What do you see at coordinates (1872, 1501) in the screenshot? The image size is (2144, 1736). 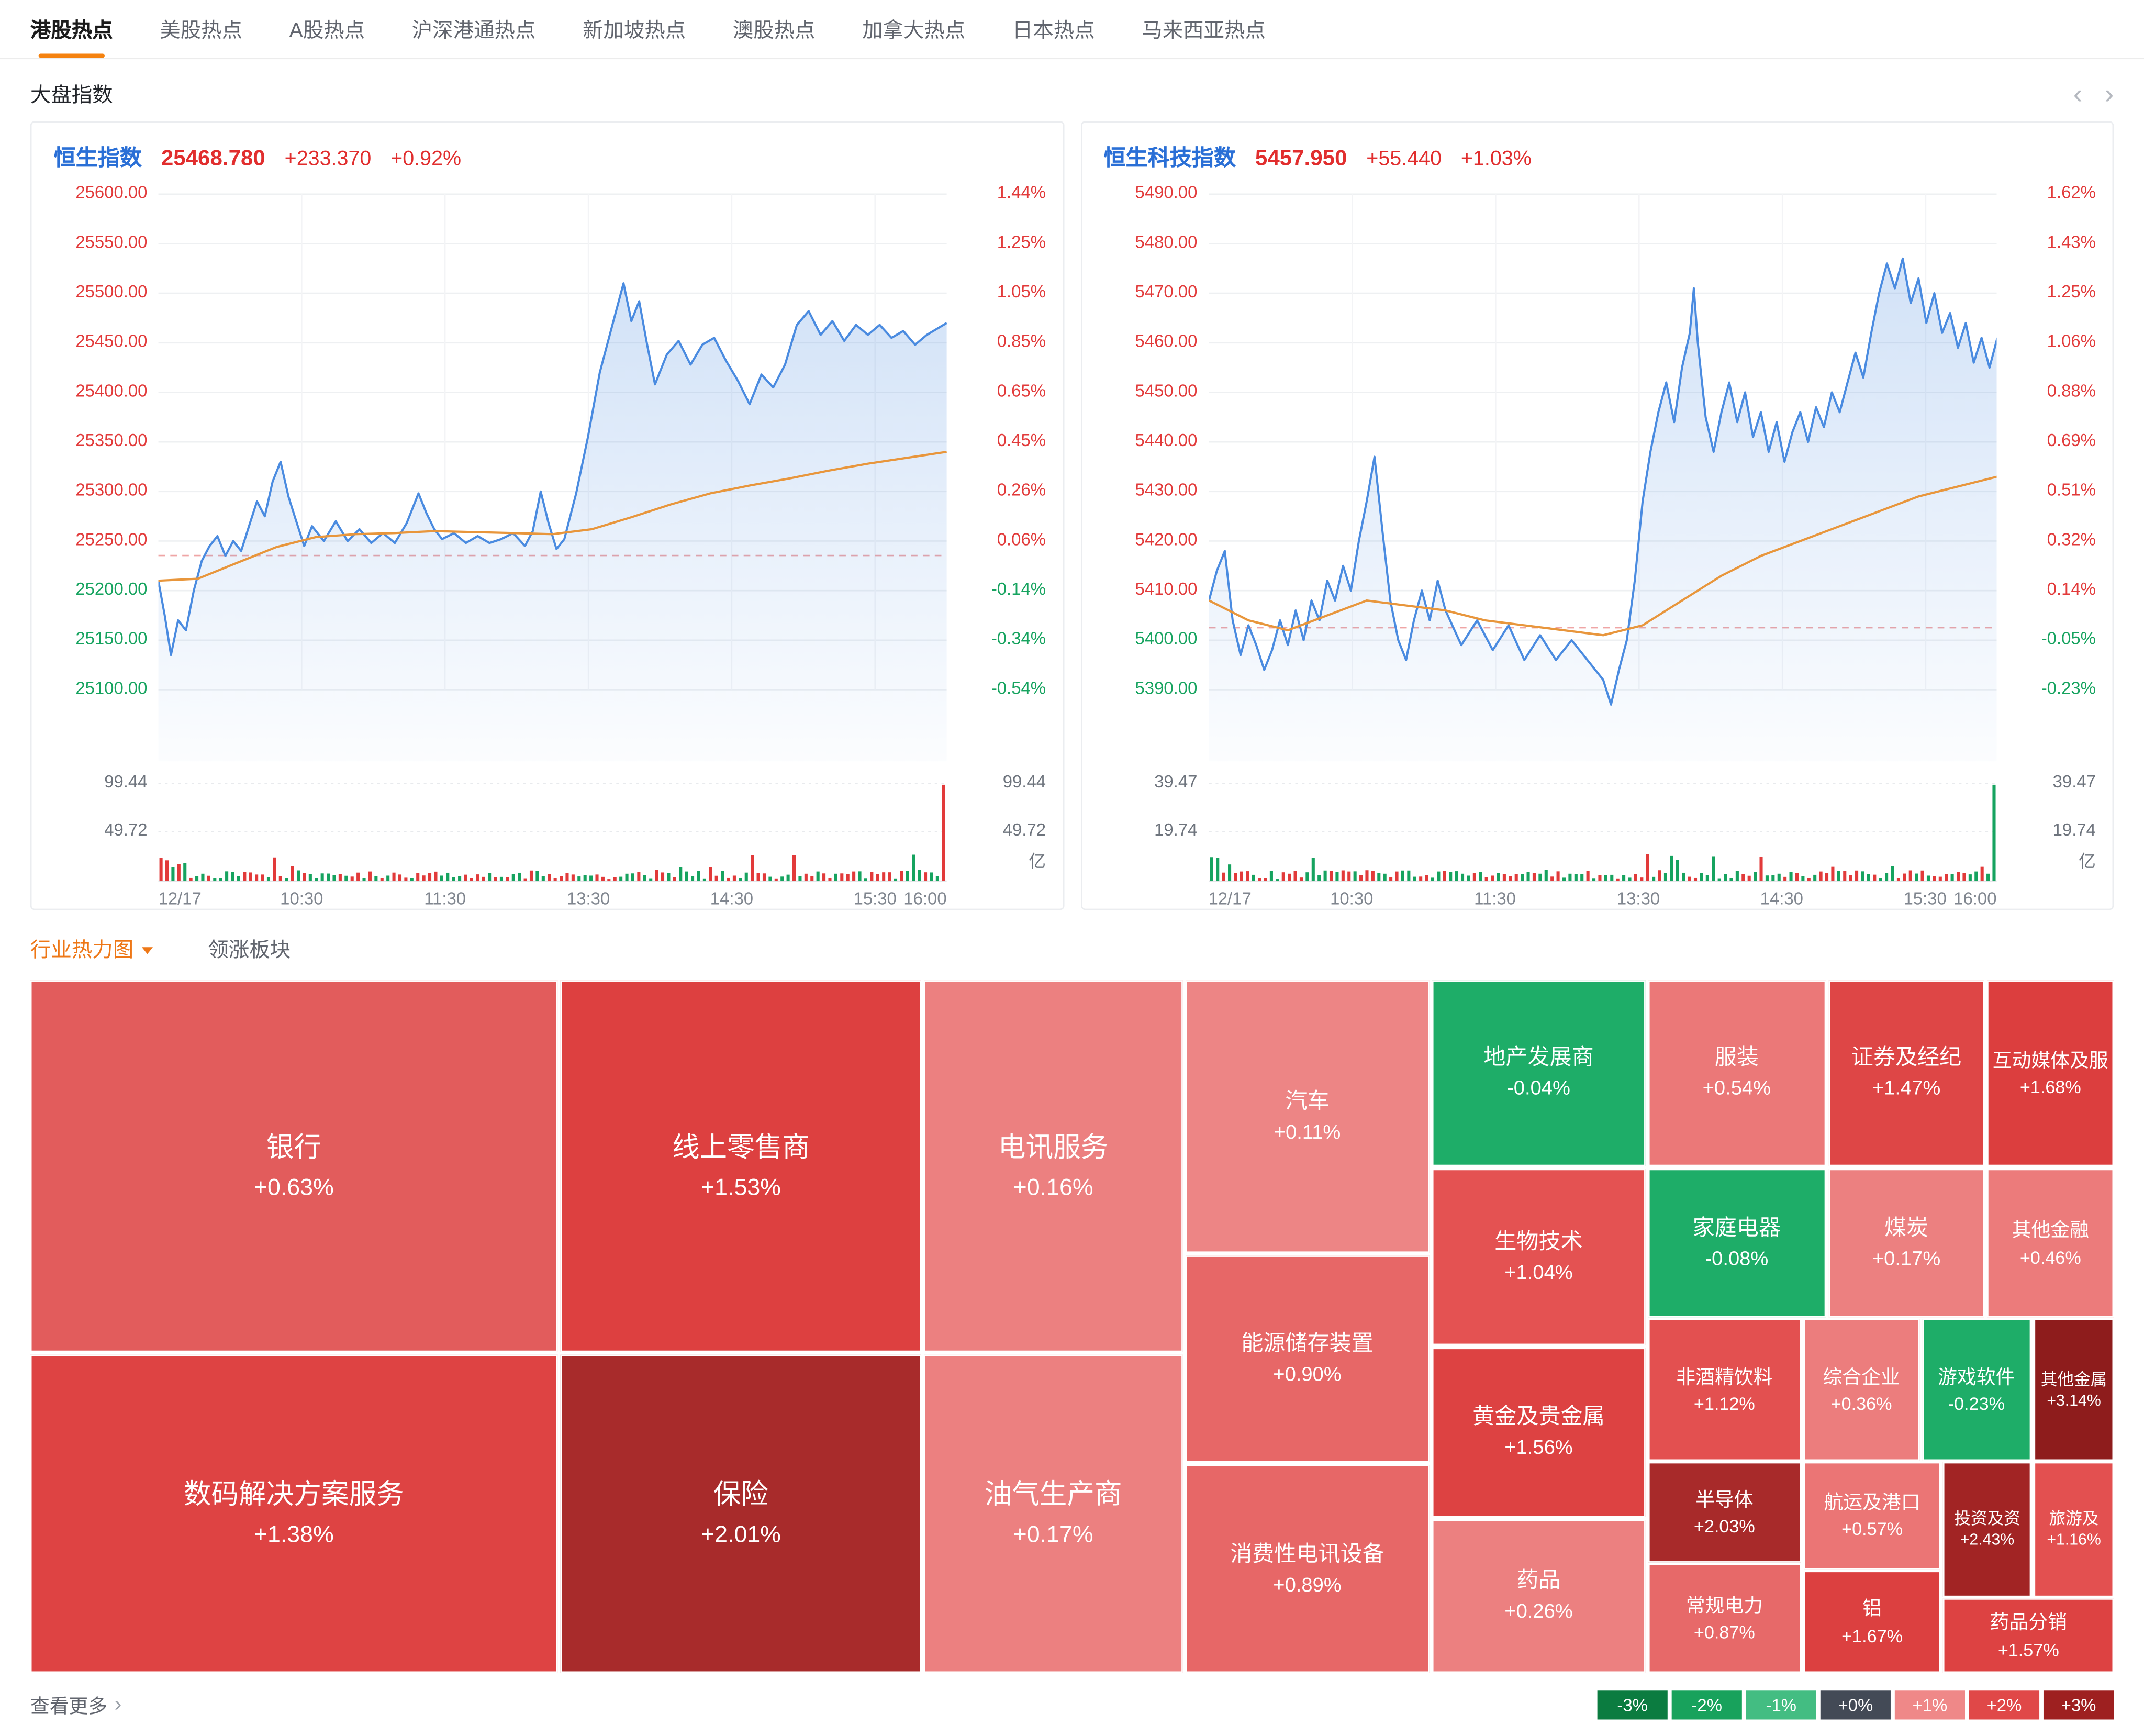 I see `sector-name: 航运及港口` at bounding box center [1872, 1501].